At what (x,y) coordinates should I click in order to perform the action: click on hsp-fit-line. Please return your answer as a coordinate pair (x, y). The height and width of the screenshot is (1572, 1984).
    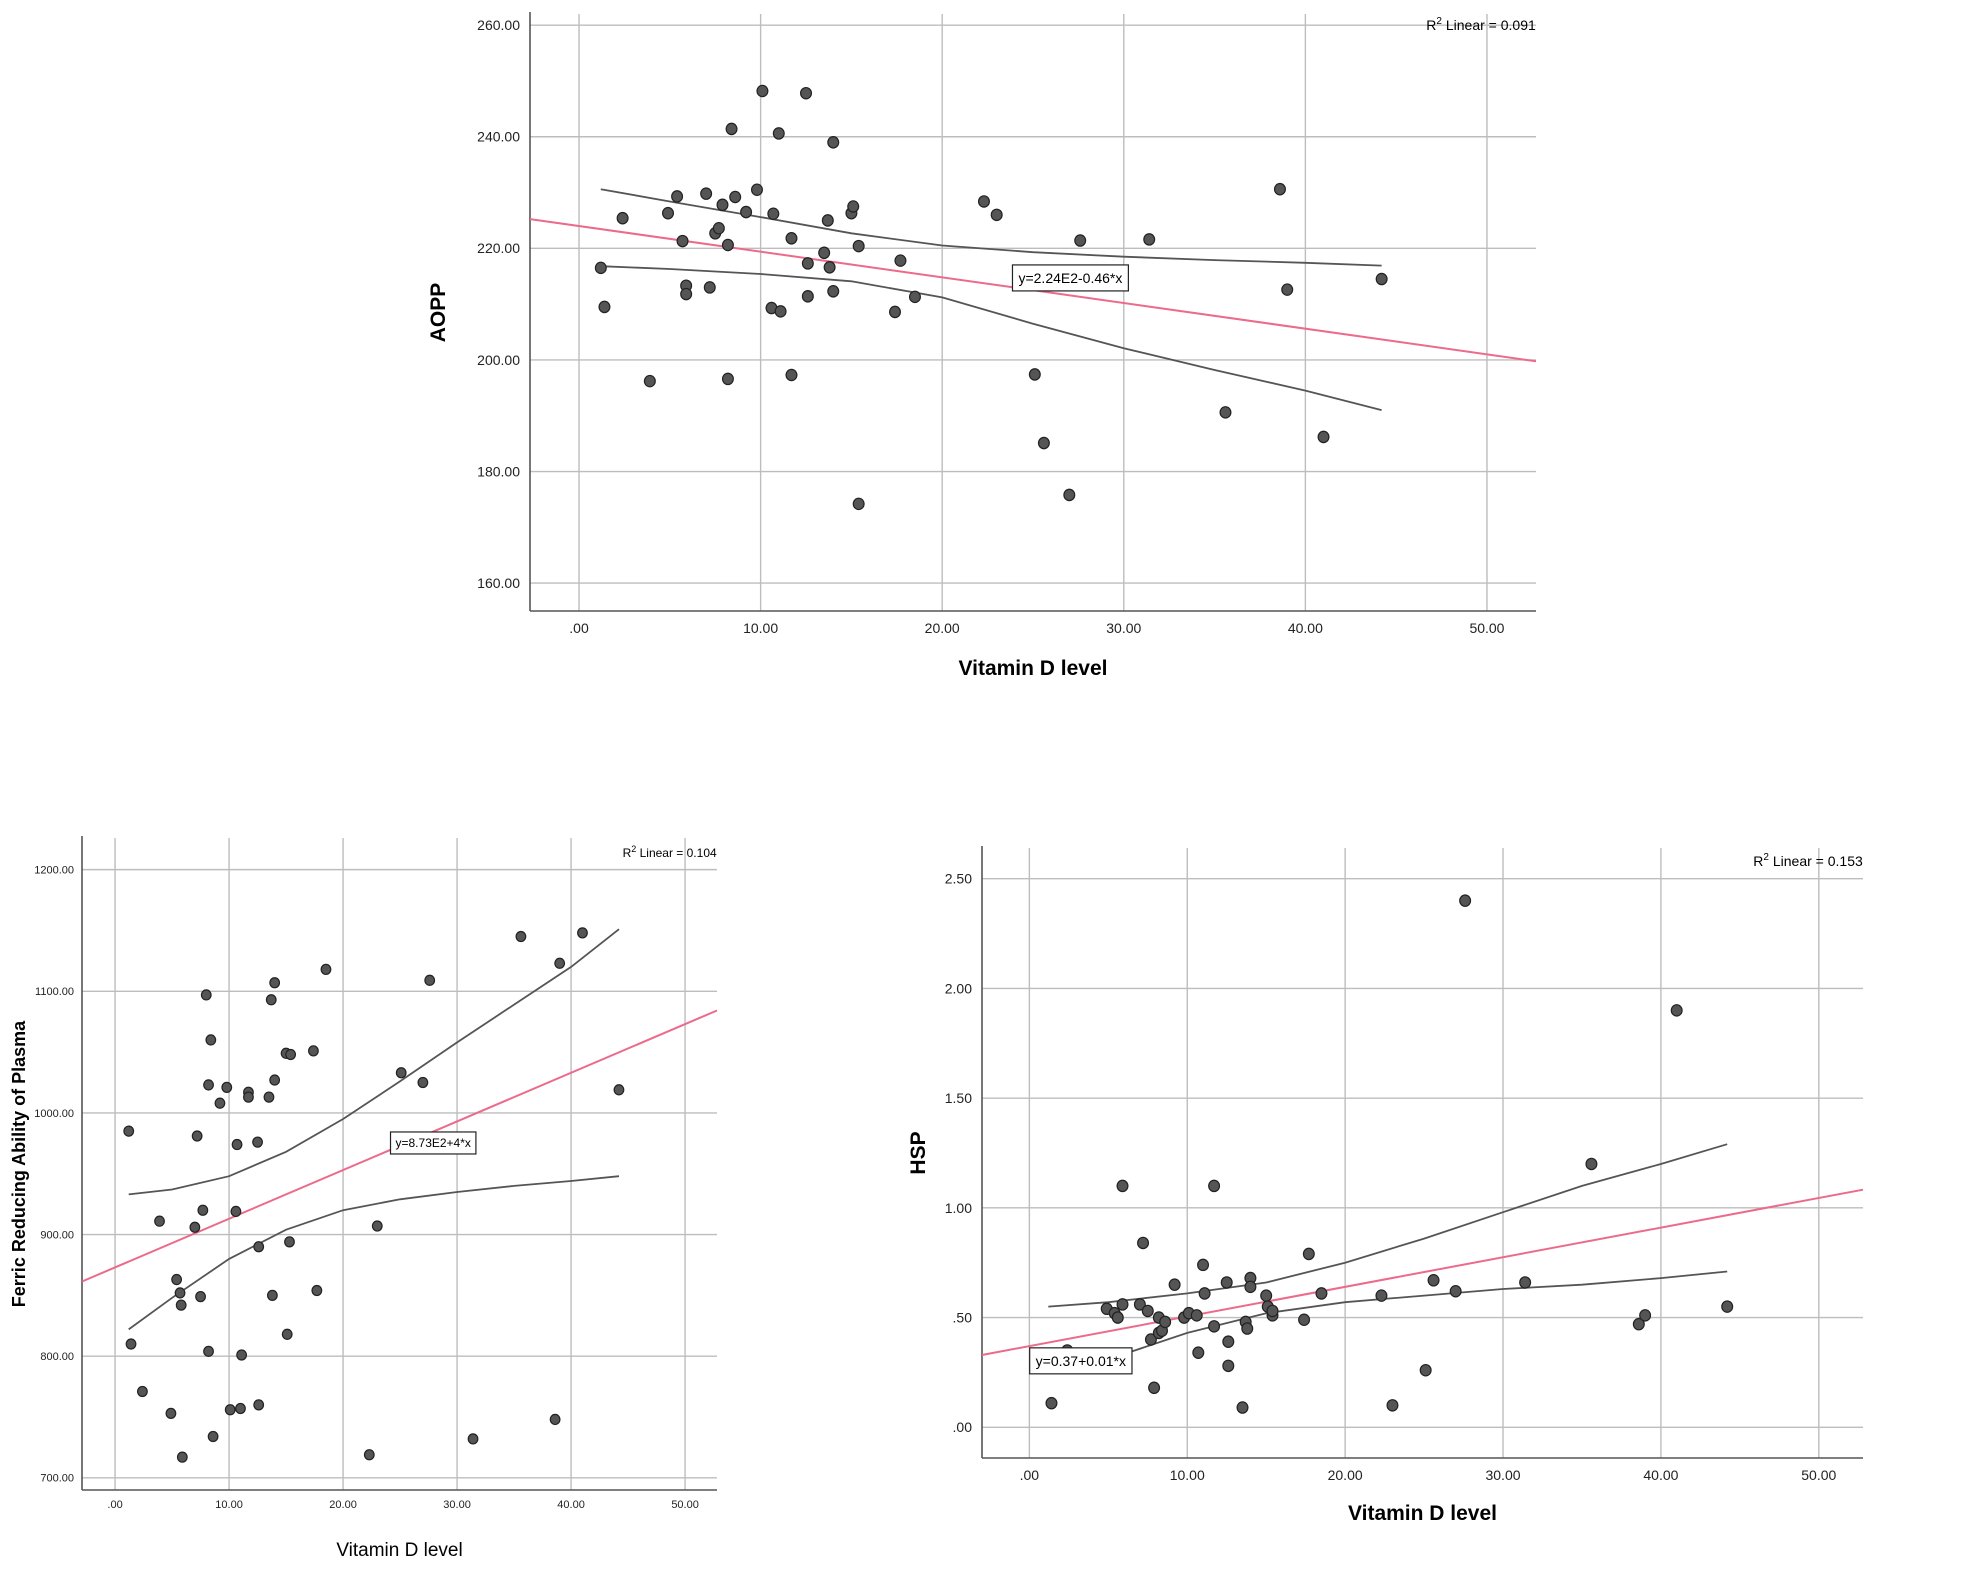
    Looking at the image, I should click on (1422, 1272).